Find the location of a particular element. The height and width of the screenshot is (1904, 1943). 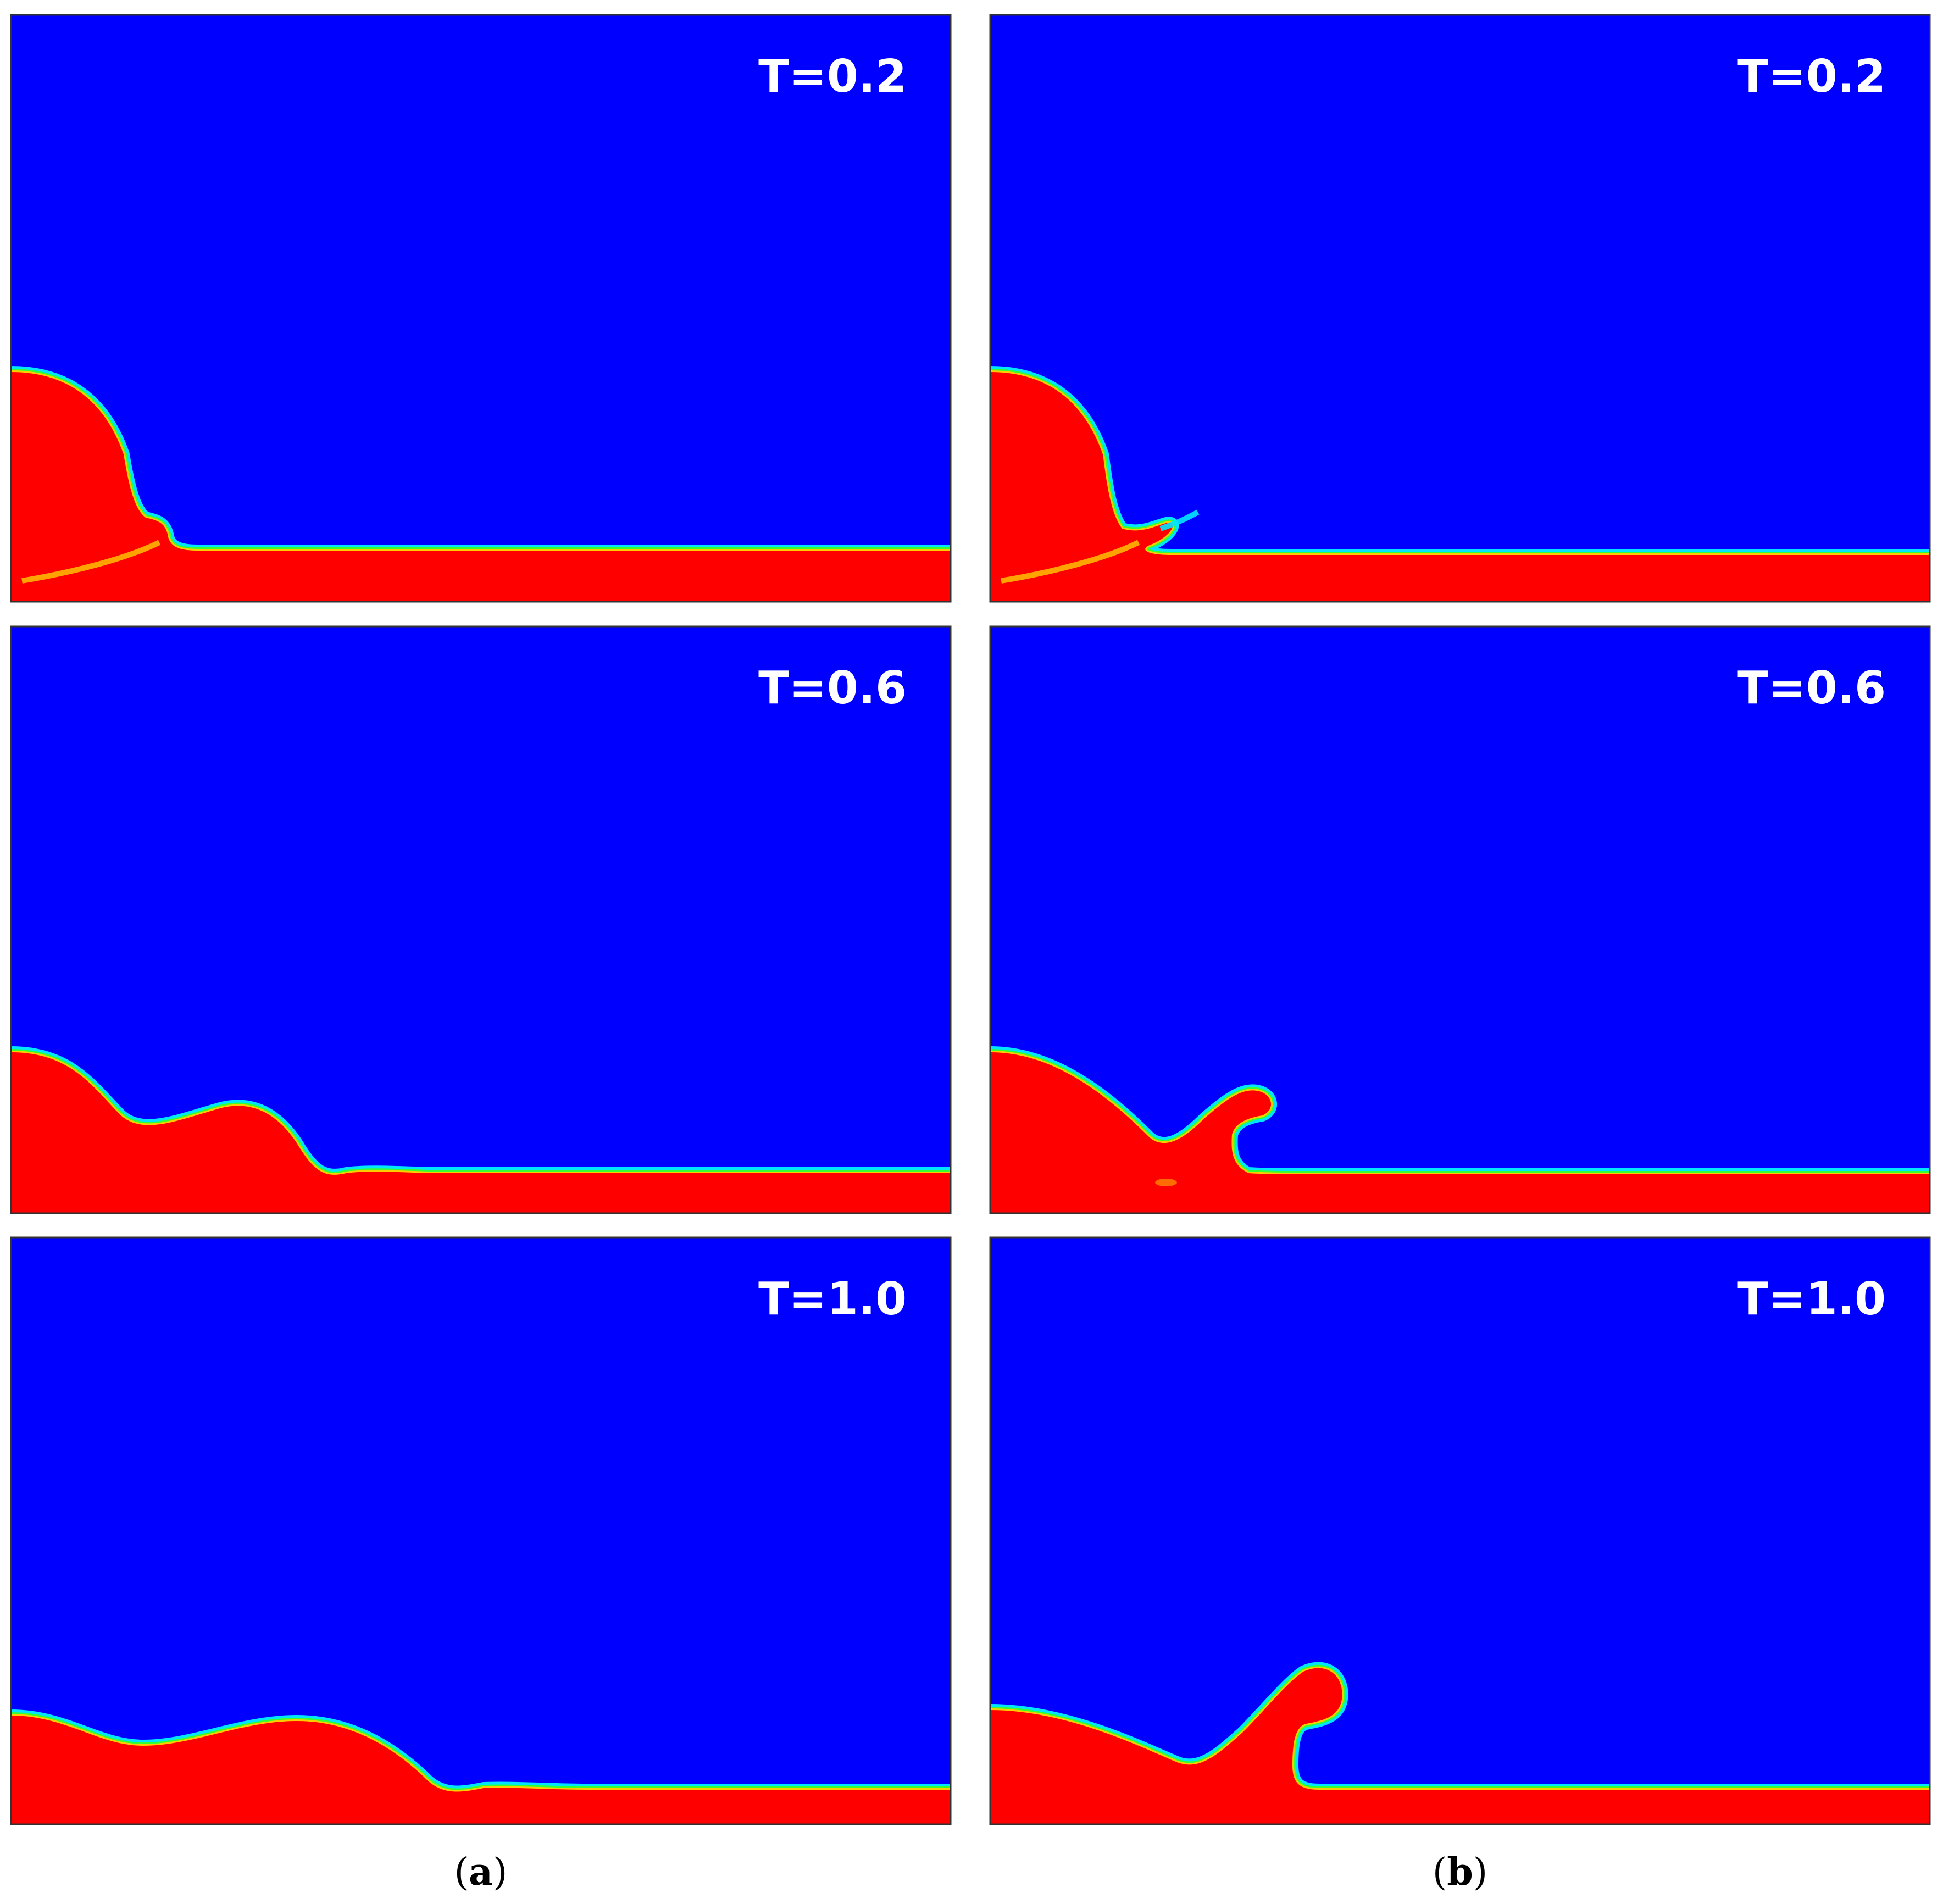

panel-a-t02: T=0.2 is located at coordinates (481, 308).